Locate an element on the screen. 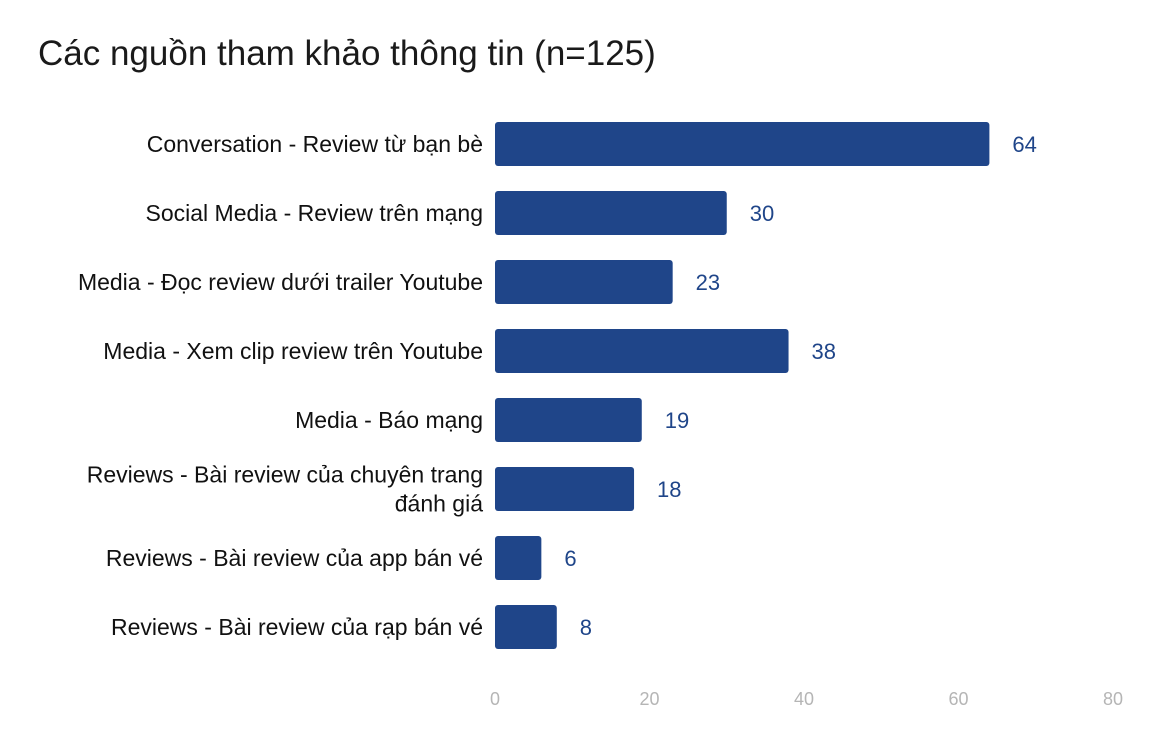 The image size is (1158, 742). category-label-3: Media - Xem clip review trên Youtube is located at coordinates (293, 351).